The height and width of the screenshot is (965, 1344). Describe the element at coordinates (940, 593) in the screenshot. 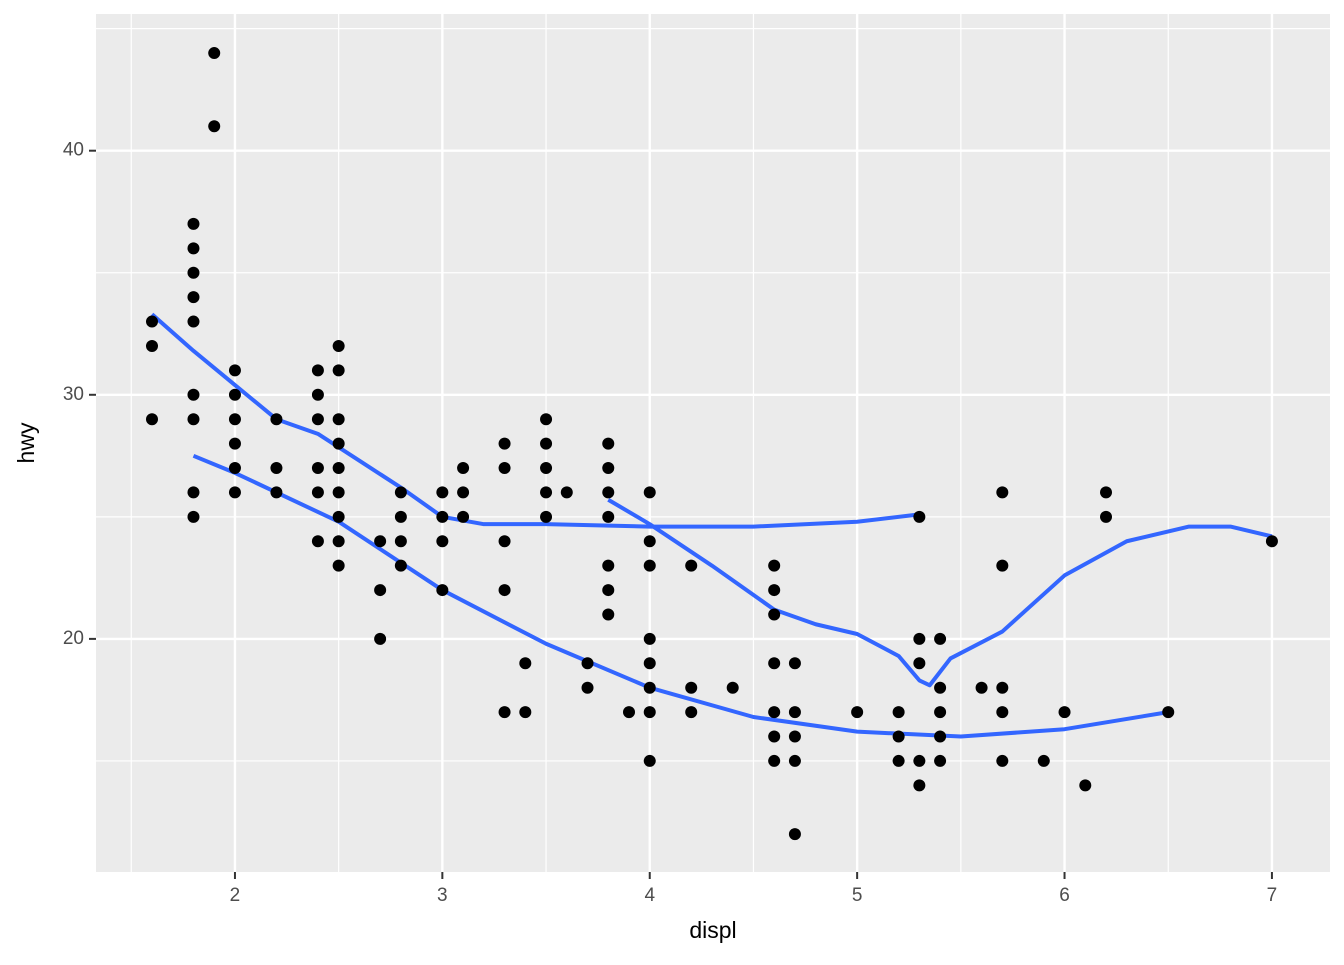

I see `smooth-line` at that location.